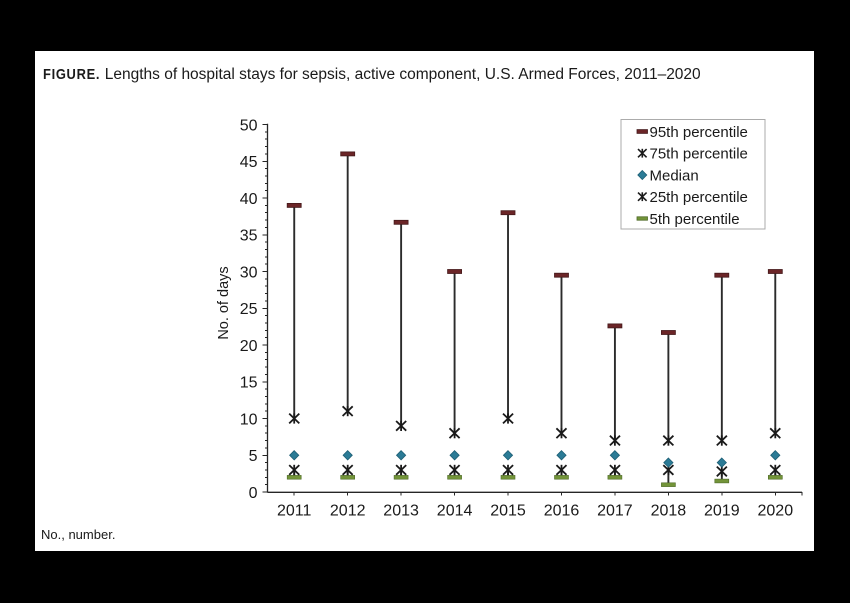  Describe the element at coordinates (249, 309) in the screenshot. I see `svg-text: 25` at that location.